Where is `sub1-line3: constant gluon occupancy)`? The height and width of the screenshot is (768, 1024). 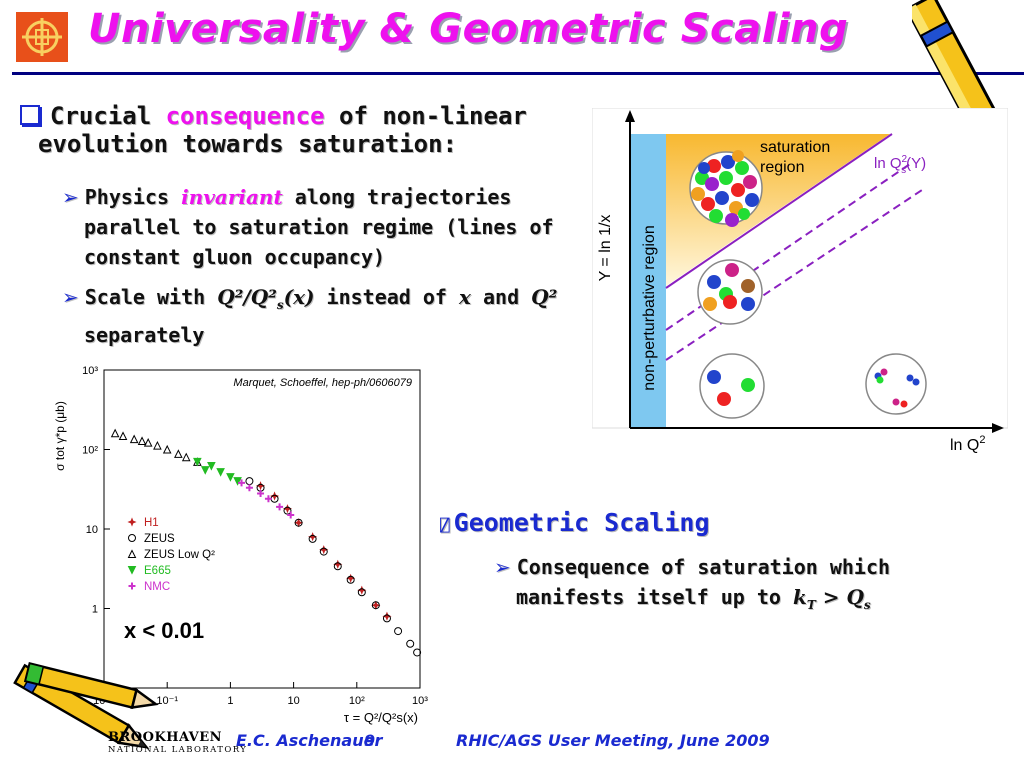
sub1-line3: constant gluon occupancy) is located at coordinates (235, 257).